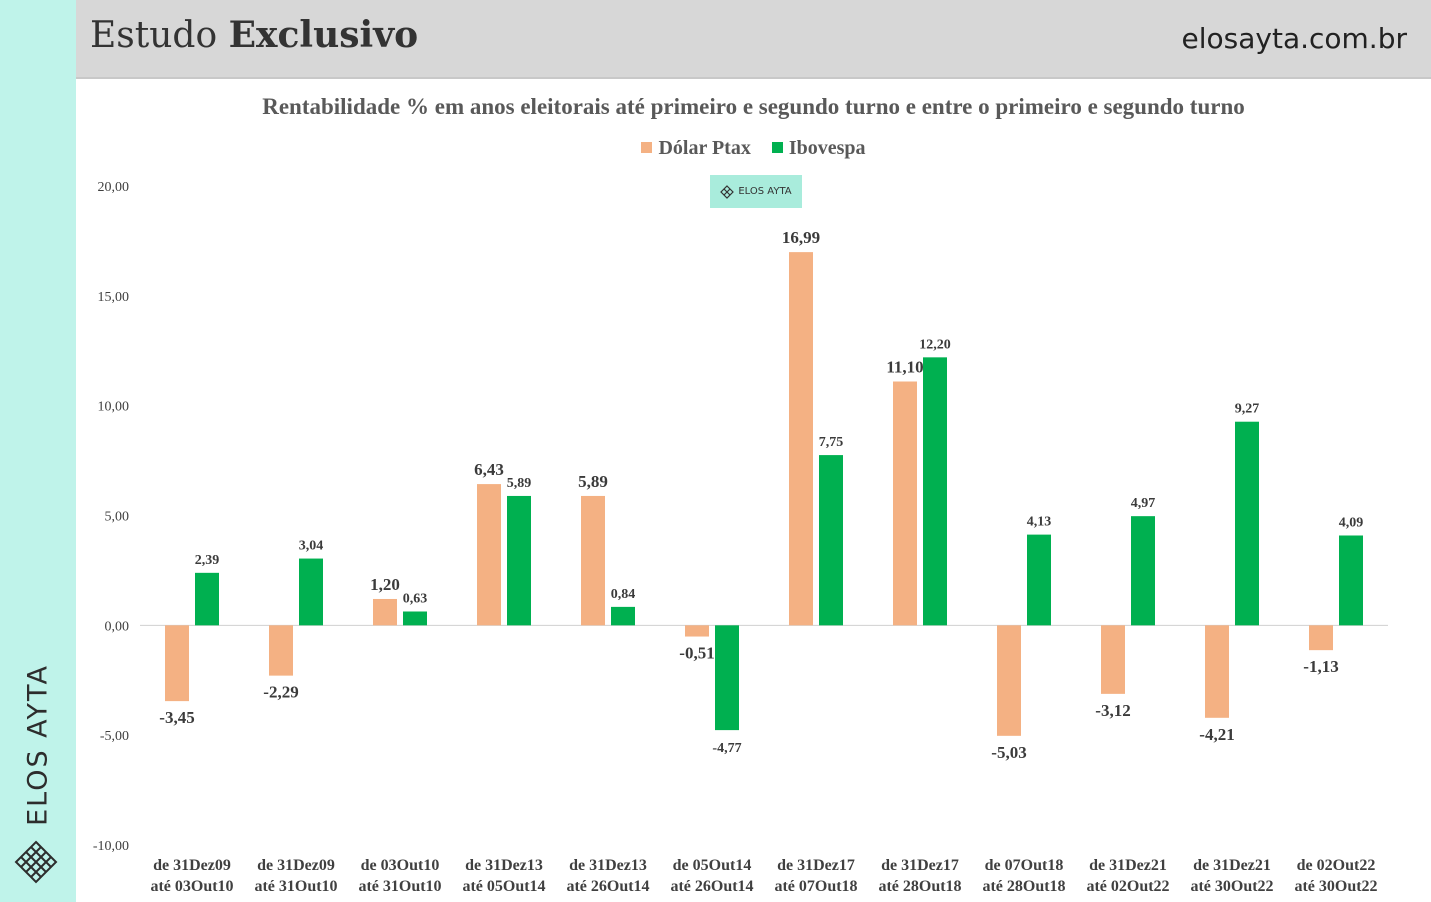 This screenshot has height=902, width=1431. I want to click on data-label-dolar: -3,12, so click(1112, 710).